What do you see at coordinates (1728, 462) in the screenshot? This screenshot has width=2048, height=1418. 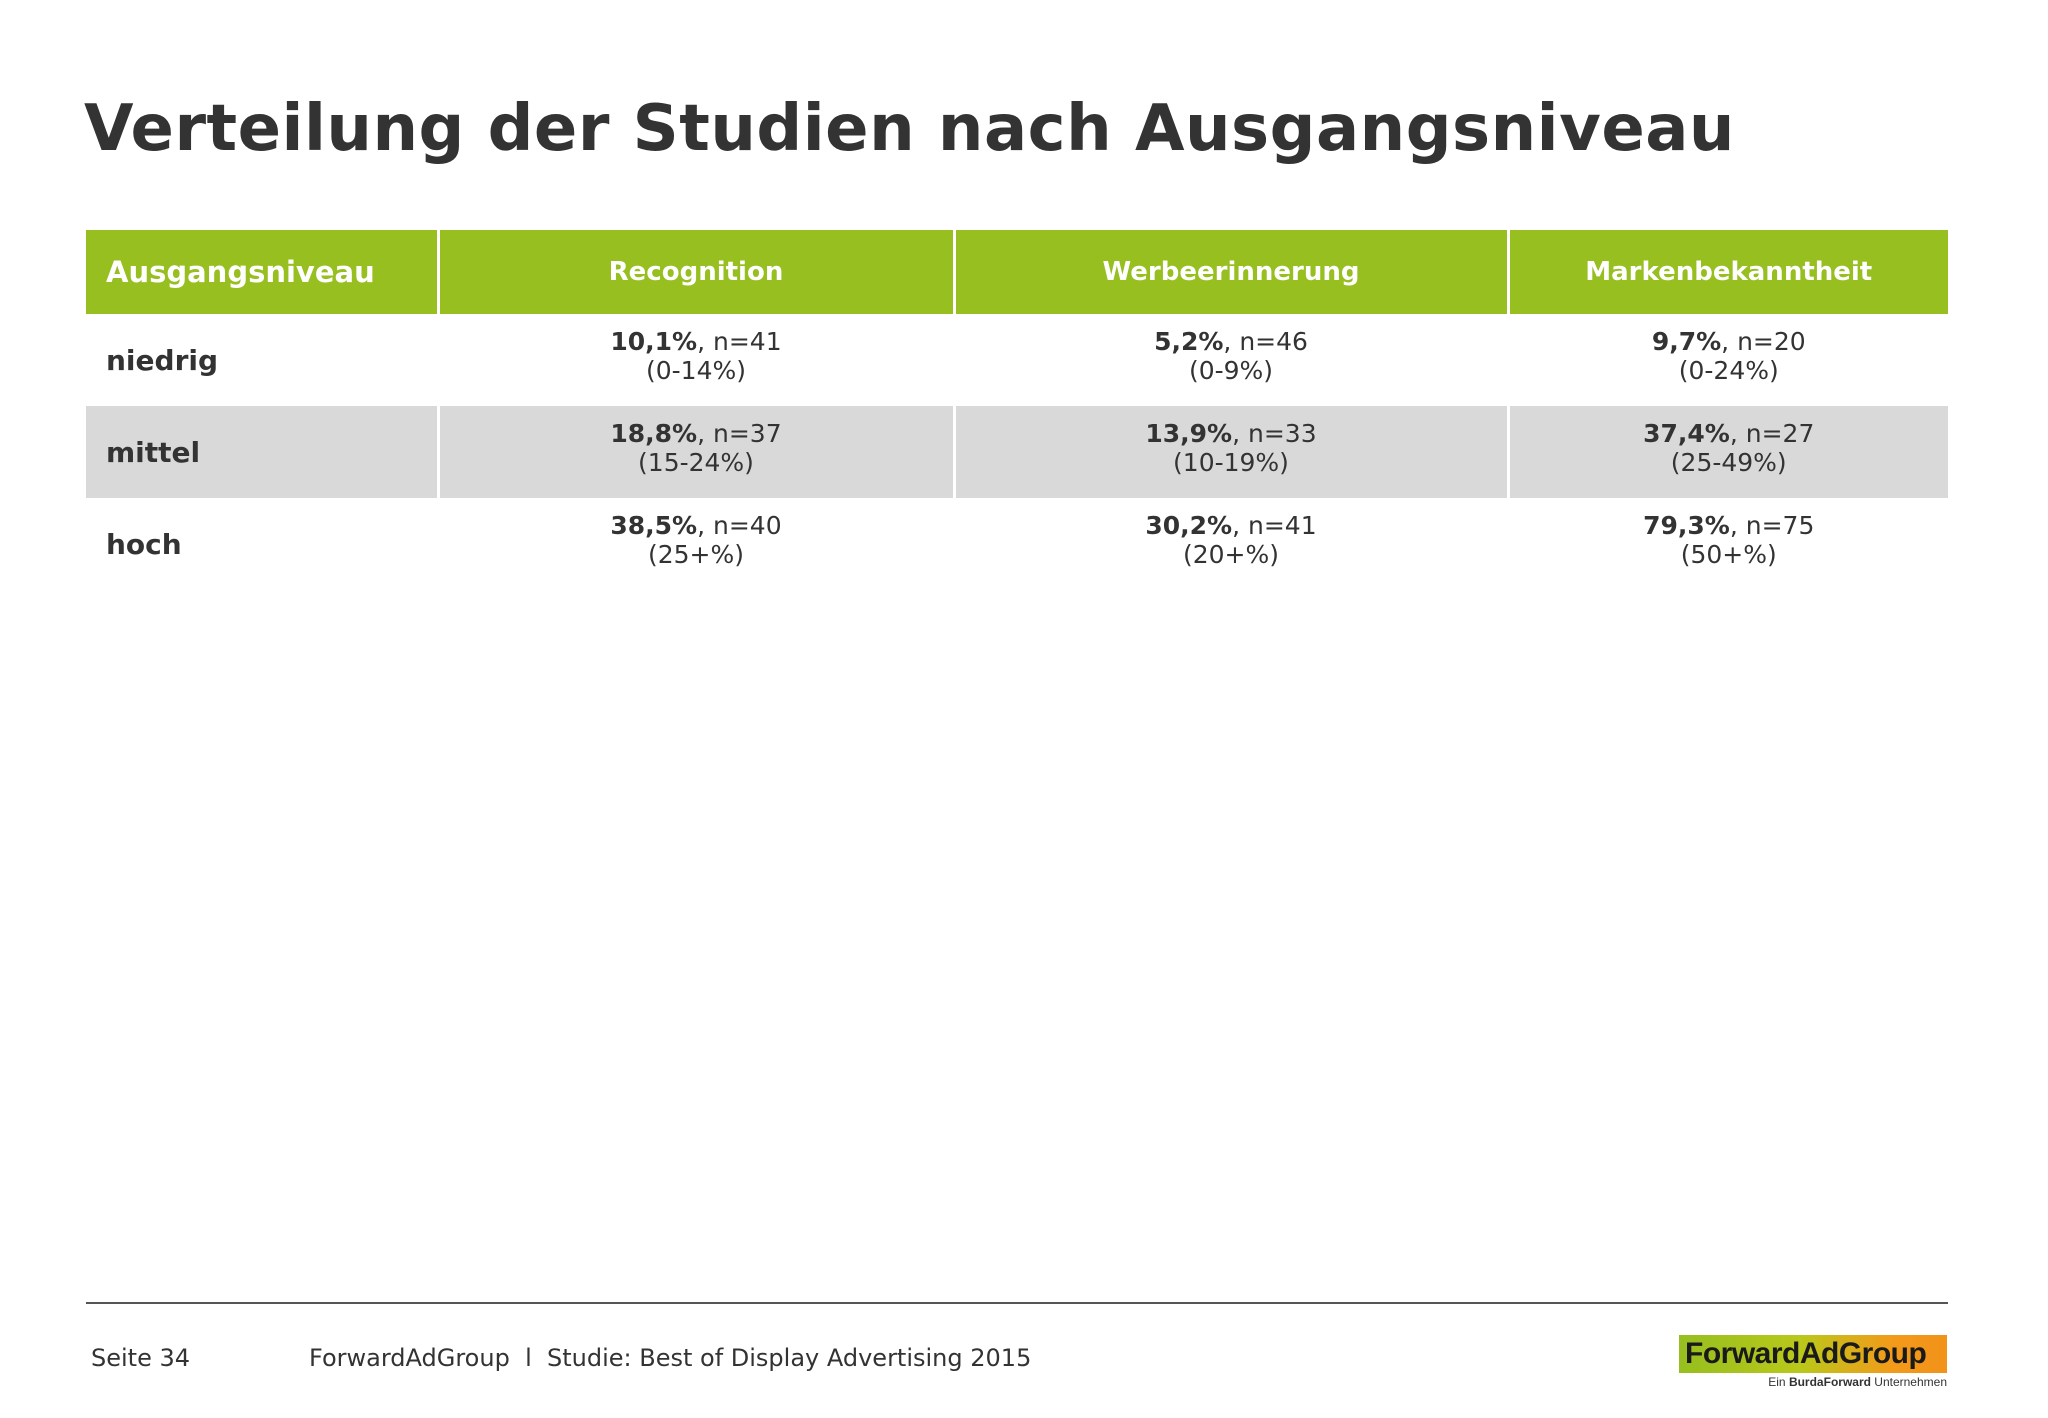 I see `cell-range: (25-49%)` at bounding box center [1728, 462].